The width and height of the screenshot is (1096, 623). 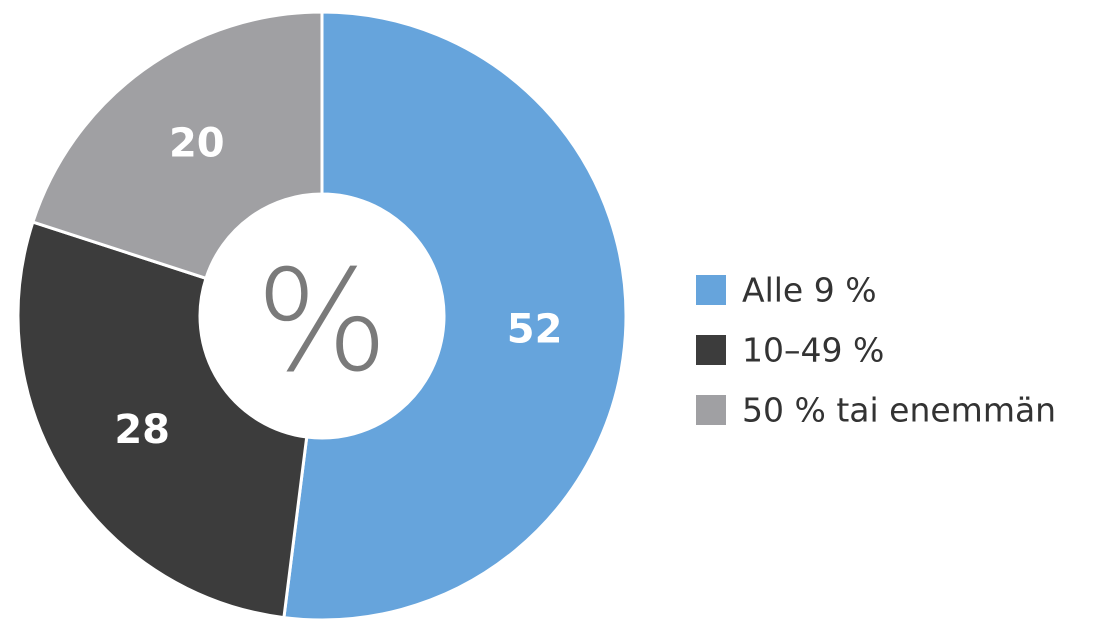 I want to click on legend-text: 50 % tai enemmän, so click(x=899, y=410).